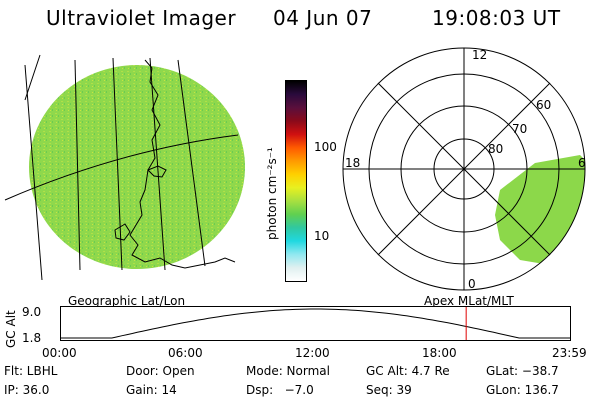 This screenshot has height=400, width=600. I want to click on timeline-axis-label: GC Alt, so click(11, 329).